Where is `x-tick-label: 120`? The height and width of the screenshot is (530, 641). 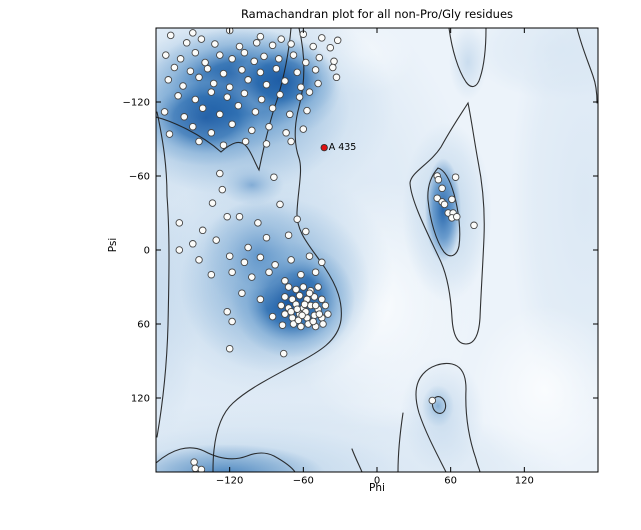
x-tick-label: 120 is located at coordinates (524, 481).